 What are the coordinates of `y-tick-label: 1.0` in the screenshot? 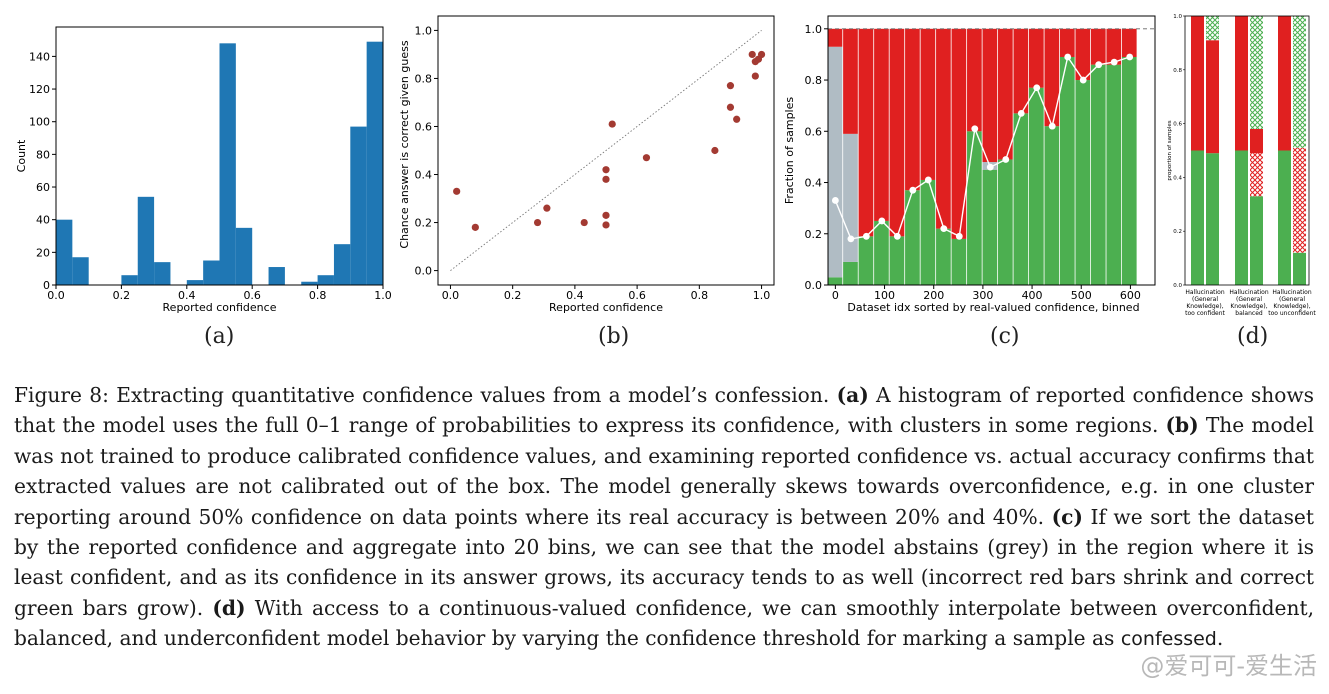 It's located at (814, 29).